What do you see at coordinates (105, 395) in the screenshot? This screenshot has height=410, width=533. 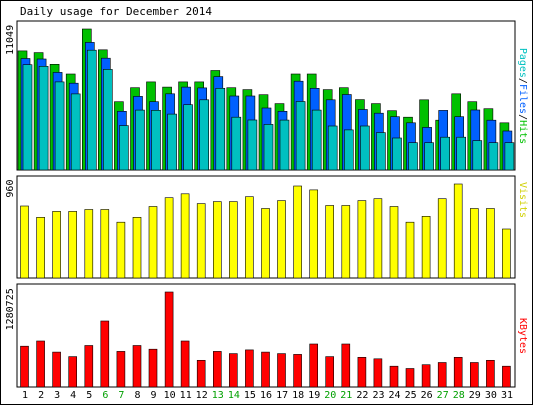 I see `x-tick-label: 6` at bounding box center [105, 395].